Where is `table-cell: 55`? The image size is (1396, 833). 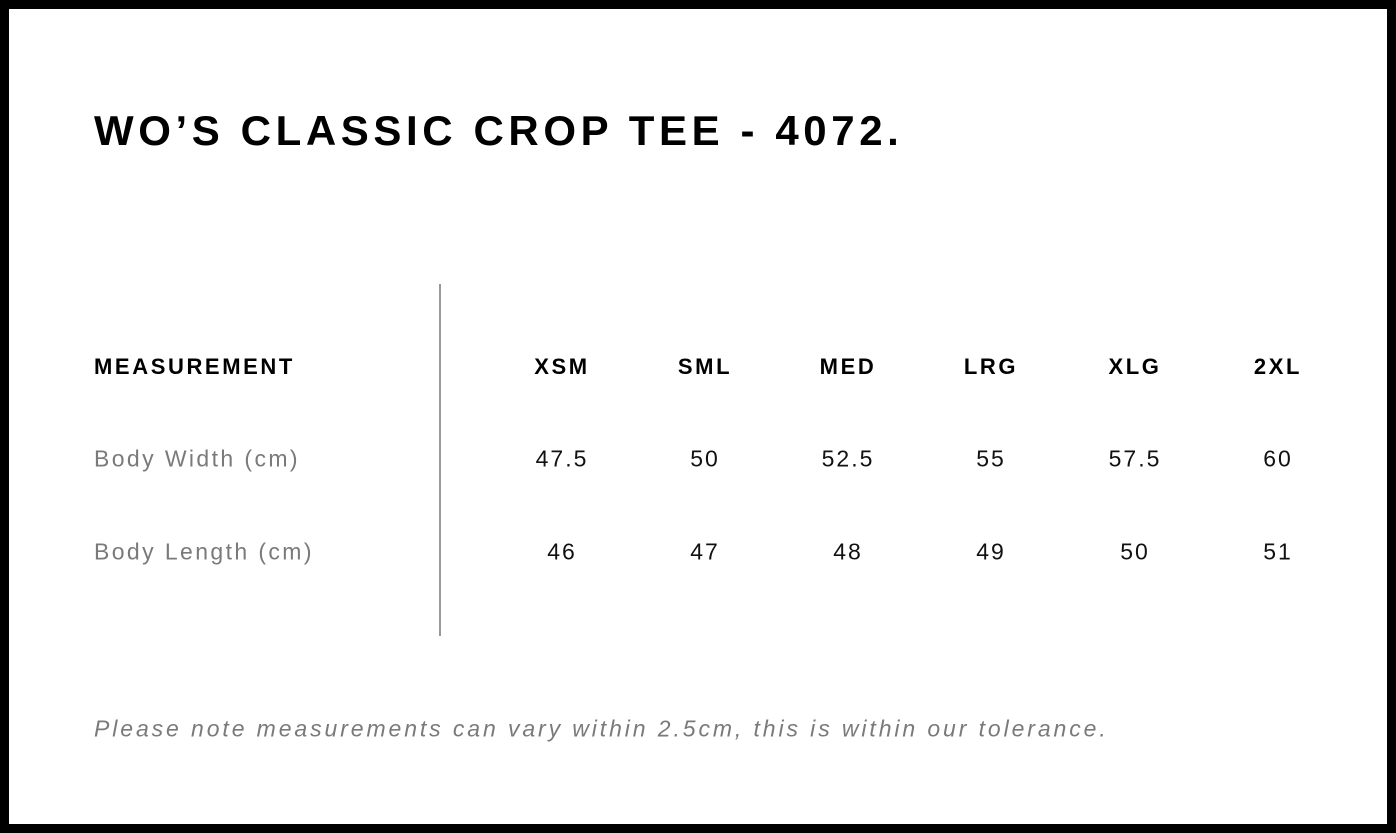
table-cell: 55 is located at coordinates (991, 458).